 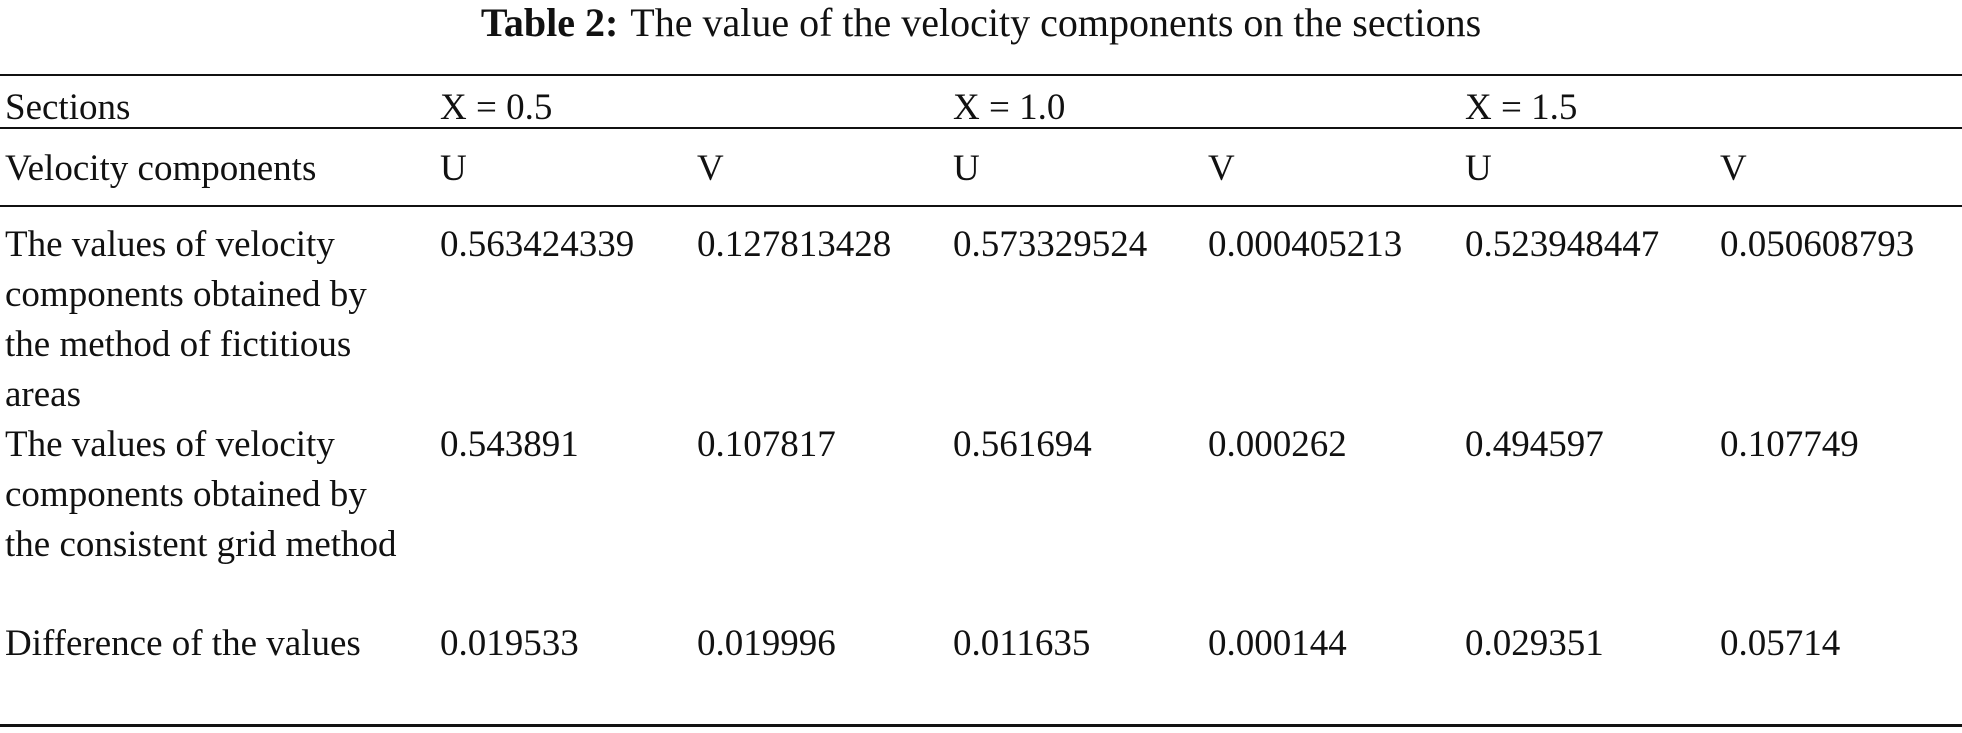 What do you see at coordinates (1277, 643) in the screenshot?
I see `cell-value: 0.000144` at bounding box center [1277, 643].